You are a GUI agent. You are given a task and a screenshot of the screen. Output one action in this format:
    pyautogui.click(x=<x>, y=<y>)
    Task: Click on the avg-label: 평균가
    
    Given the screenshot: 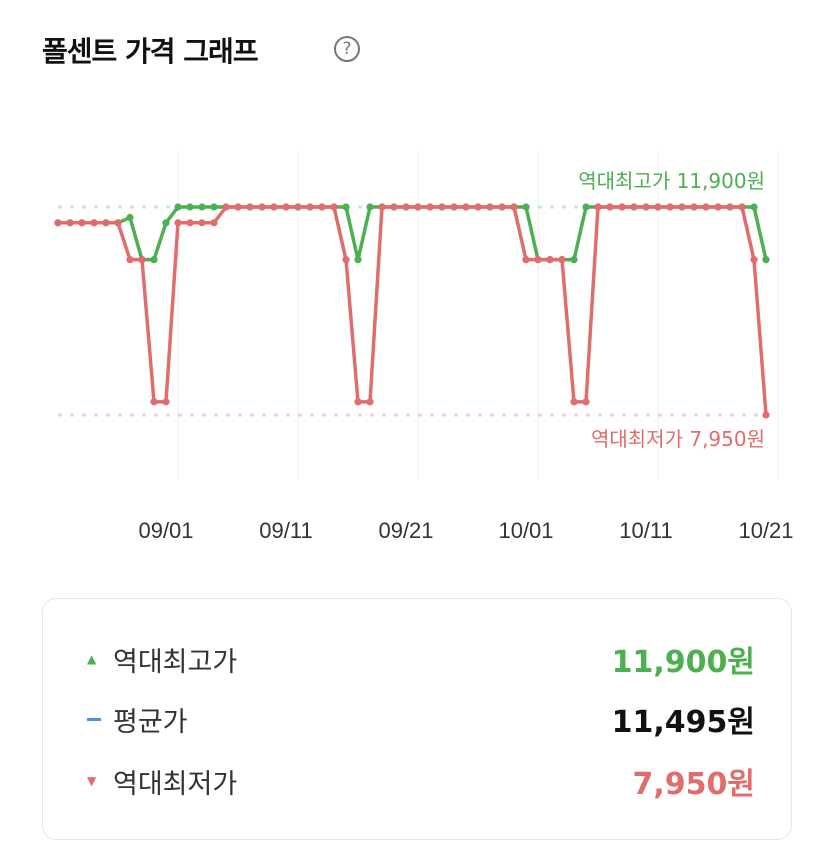 What is the action you would take?
    pyautogui.click(x=150, y=722)
    